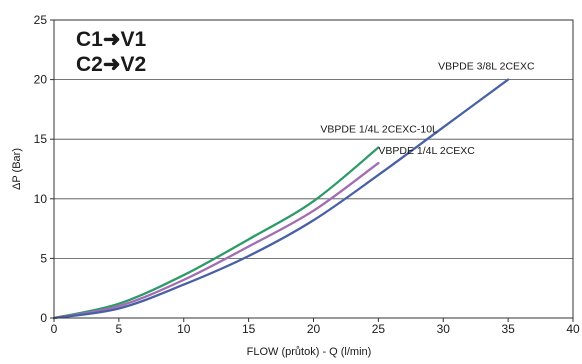  What do you see at coordinates (379, 130) in the screenshot?
I see `series-label: VBPDE 1/4L 2CEXC-10L` at bounding box center [379, 130].